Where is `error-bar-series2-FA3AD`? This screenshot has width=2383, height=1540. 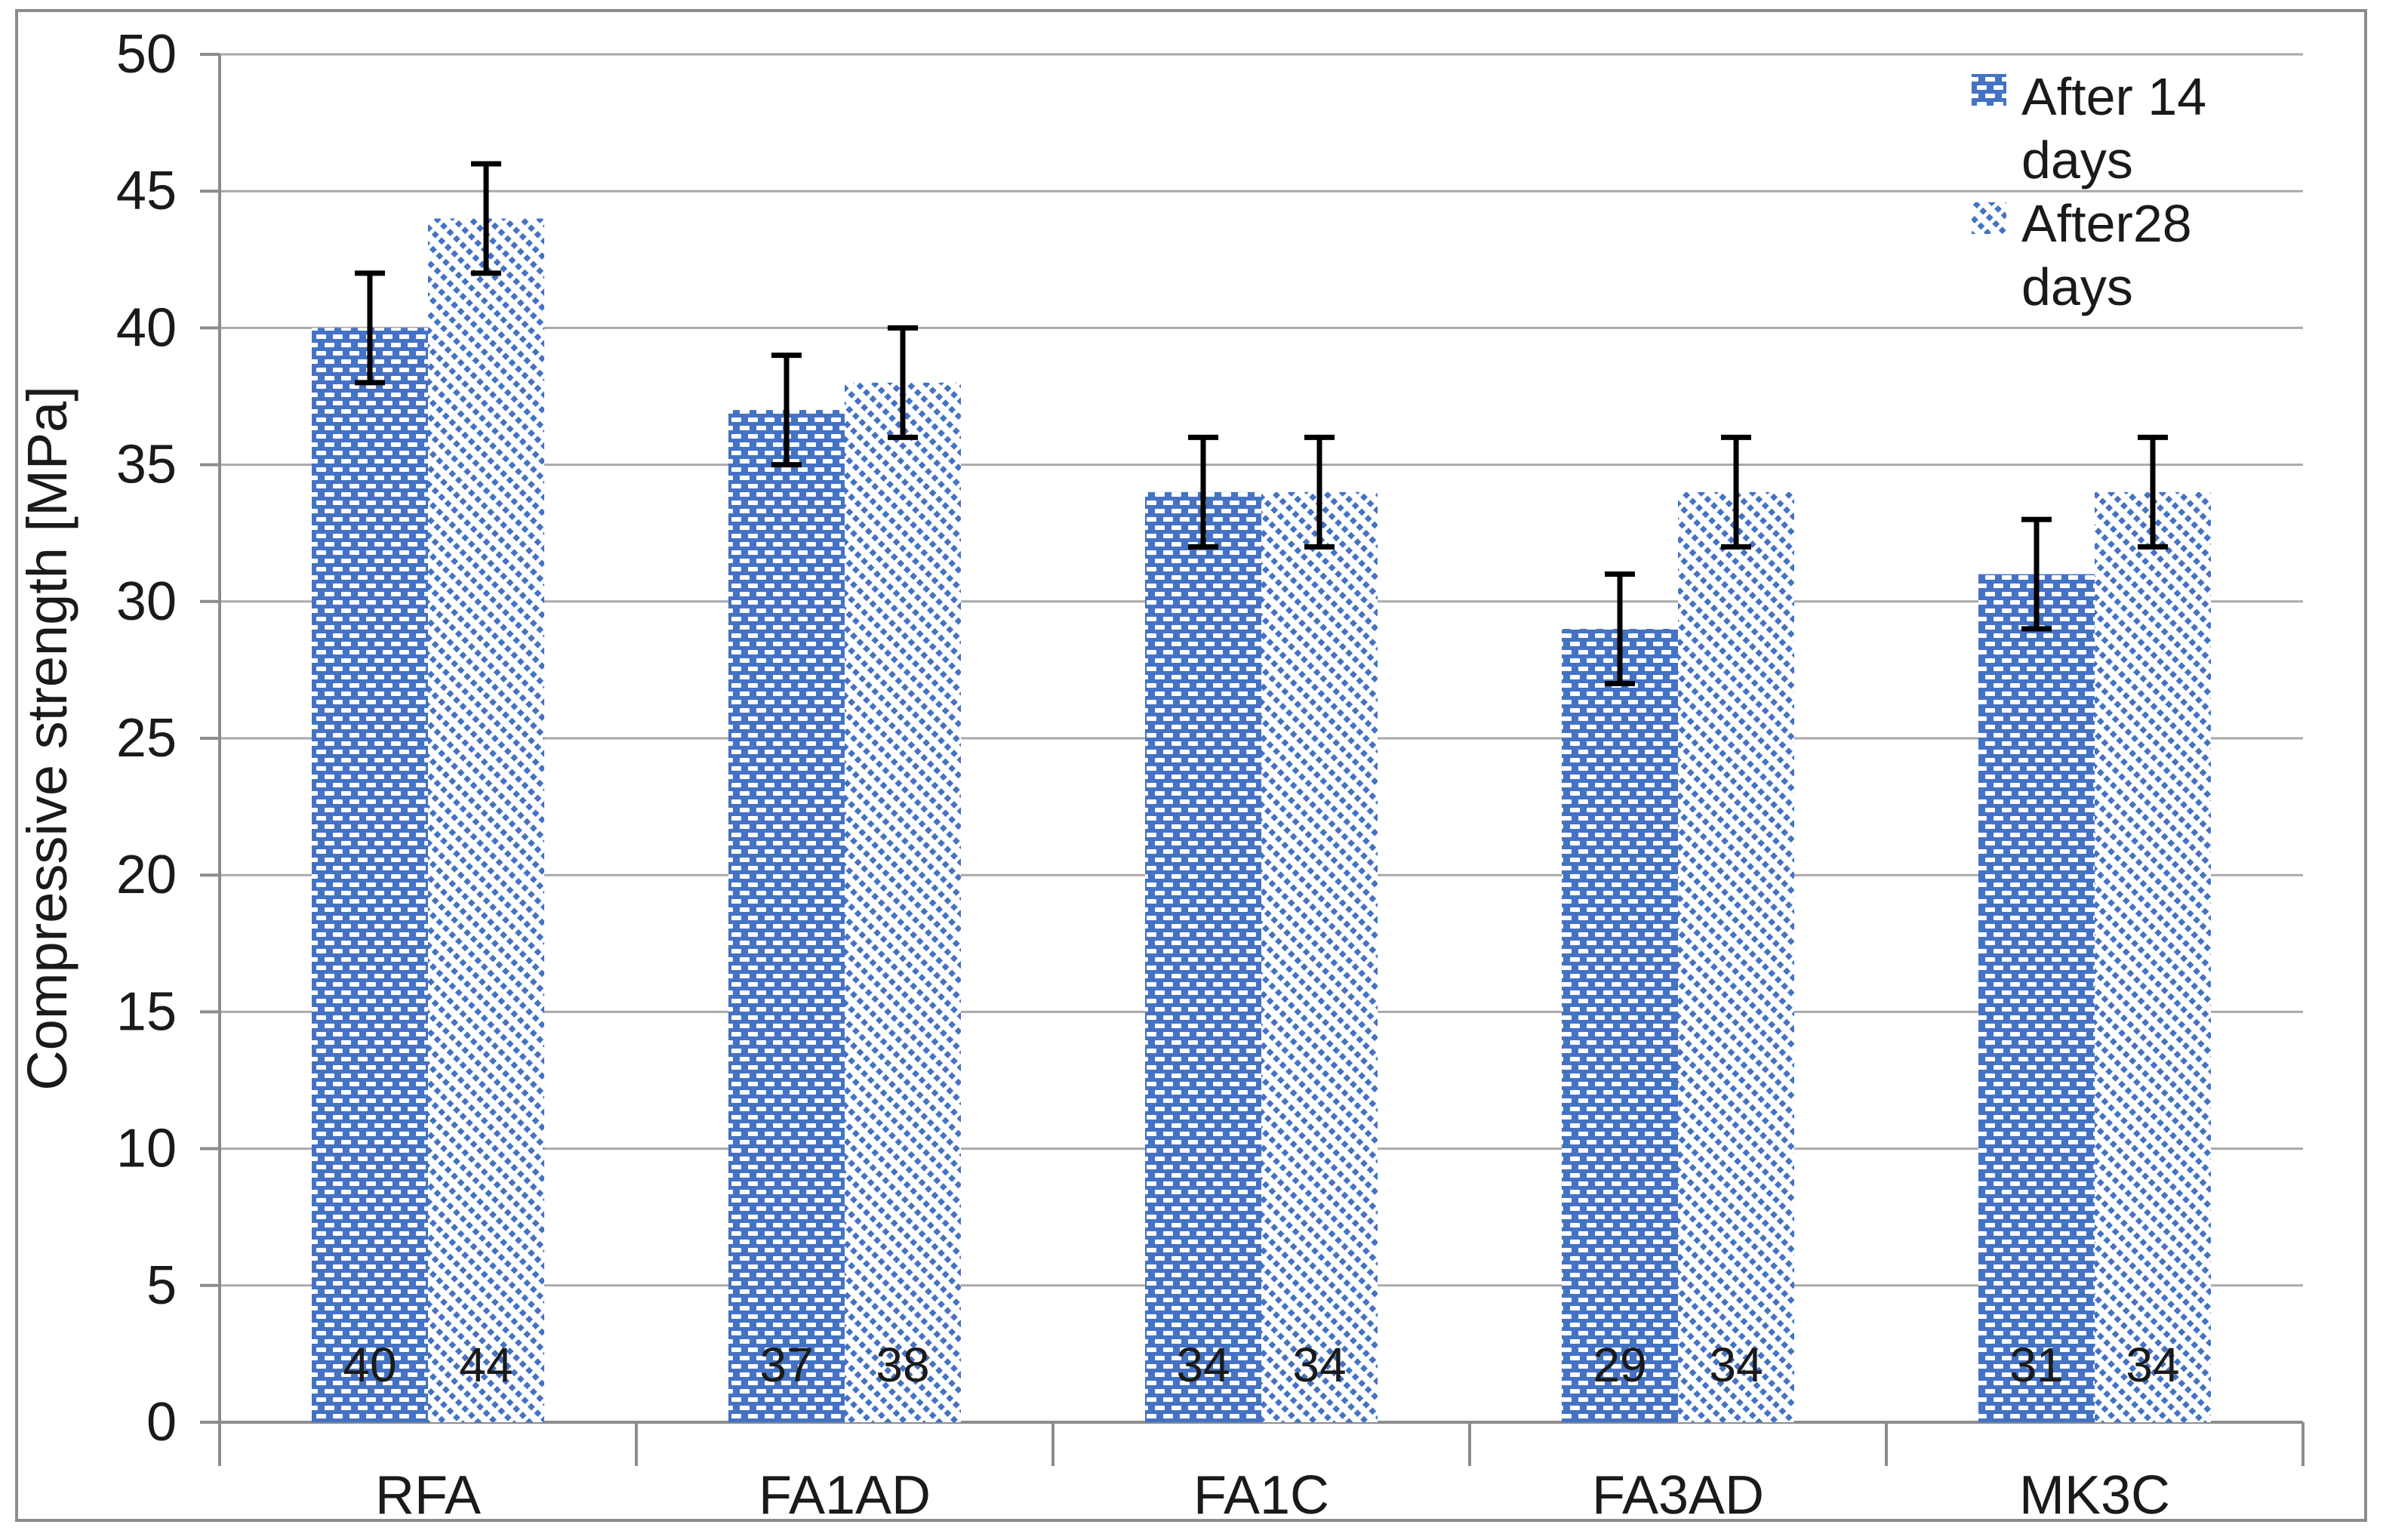 error-bar-series2-FA3AD is located at coordinates (1736, 492).